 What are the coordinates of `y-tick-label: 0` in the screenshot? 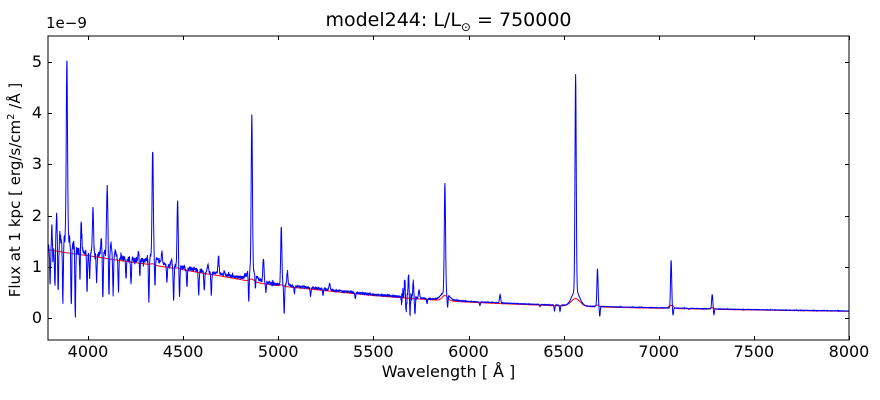 It's located at (36, 317).